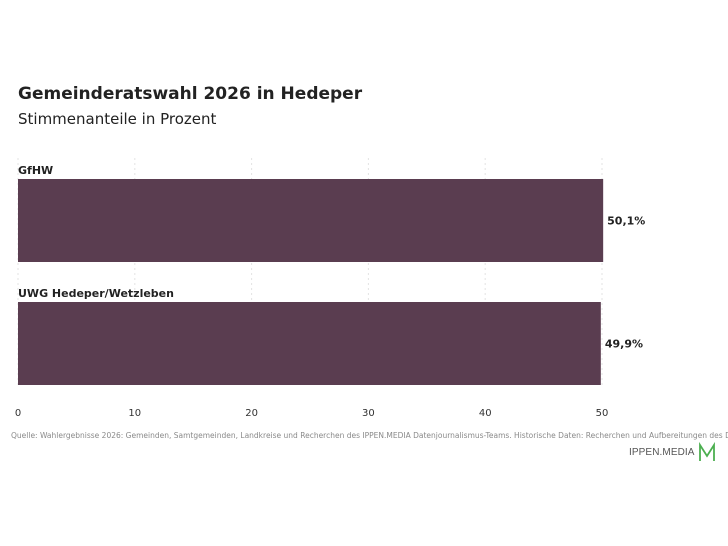 The width and height of the screenshot is (728, 546). Describe the element at coordinates (251, 413) in the screenshot. I see `x-tick-label: 20` at that location.